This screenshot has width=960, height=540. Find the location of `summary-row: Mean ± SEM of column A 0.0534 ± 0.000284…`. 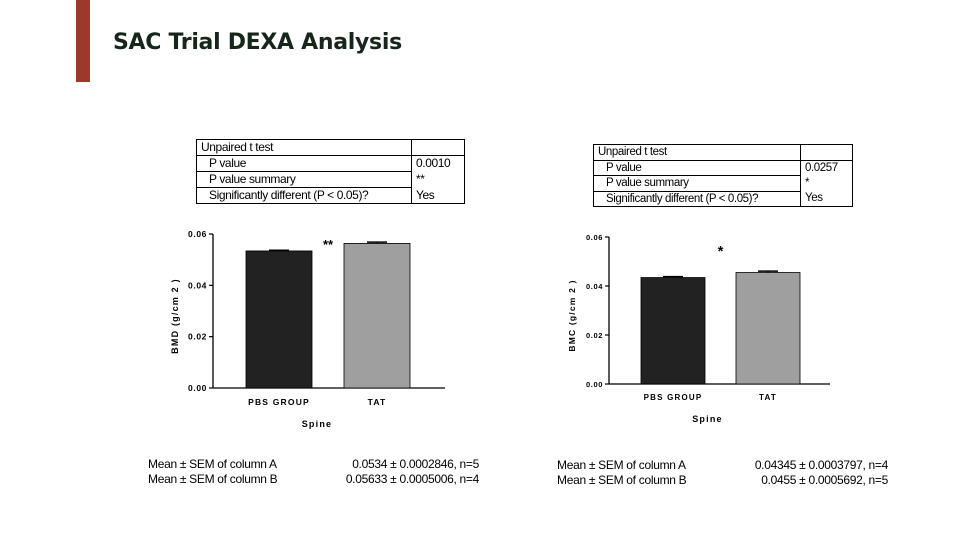

summary-row: Mean ± SEM of column A 0.0534 ± 0.000284… is located at coordinates (313, 464).